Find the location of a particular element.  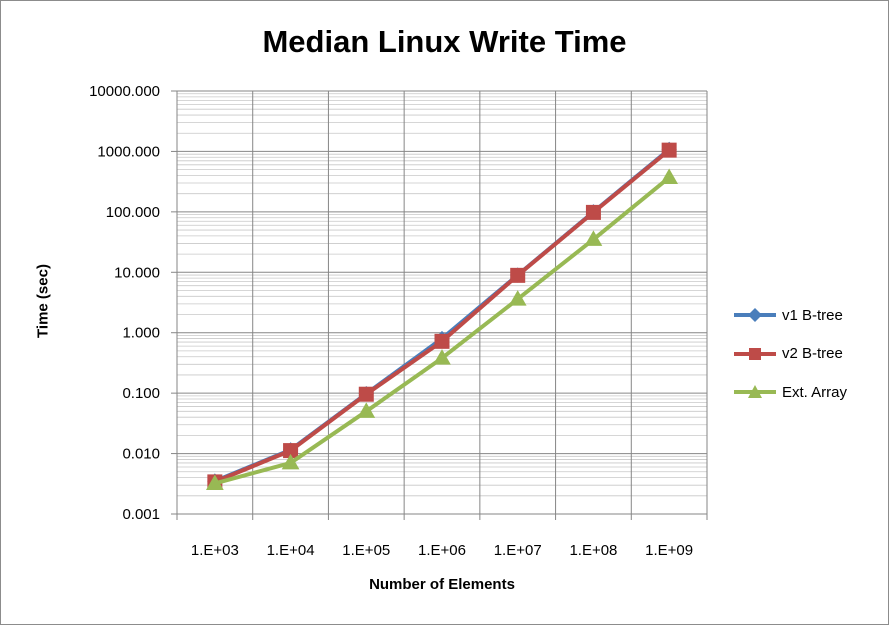

y-tick-label: 0.001 is located at coordinates (141, 514).